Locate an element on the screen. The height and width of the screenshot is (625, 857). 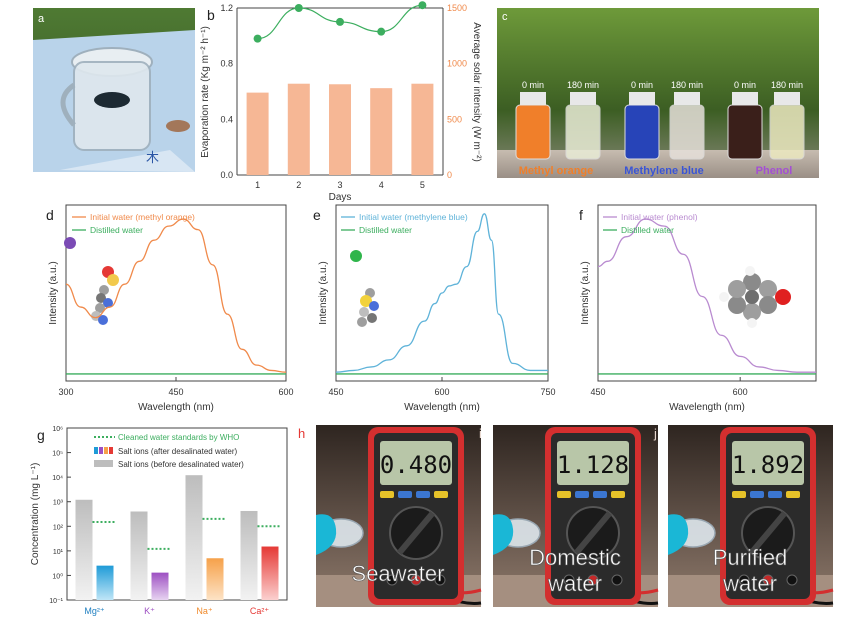
g-ytick-label: 10¹ is located at coordinates (58, 552).